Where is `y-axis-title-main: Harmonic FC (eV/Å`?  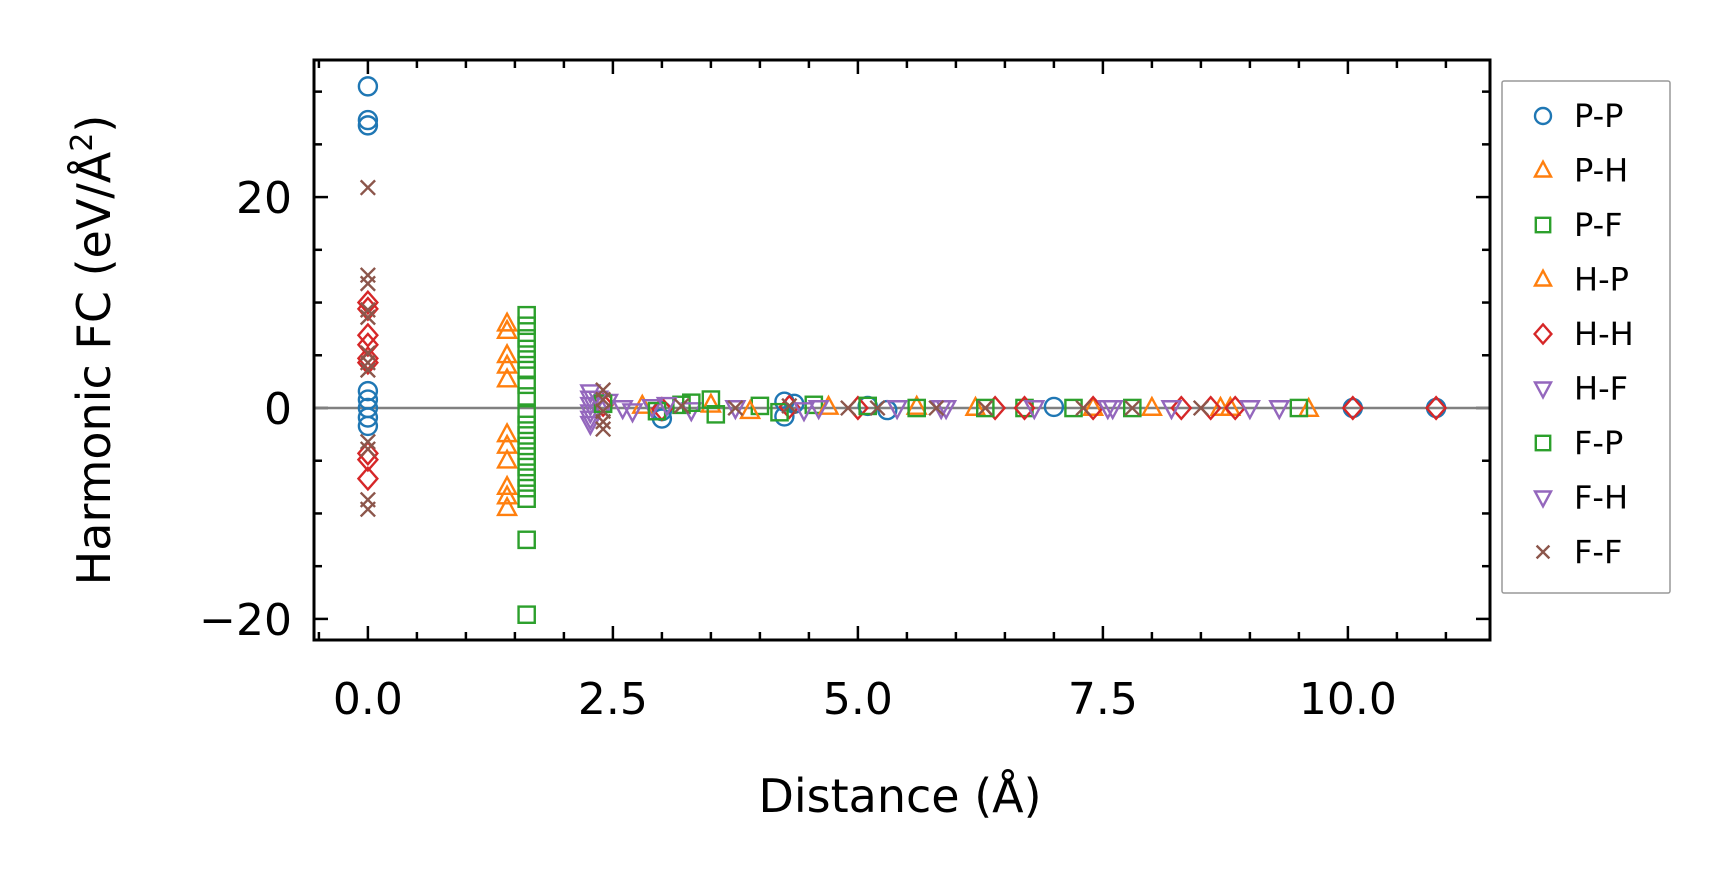
y-axis-title-main: Harmonic FC (eV/Å is located at coordinates (94, 368).